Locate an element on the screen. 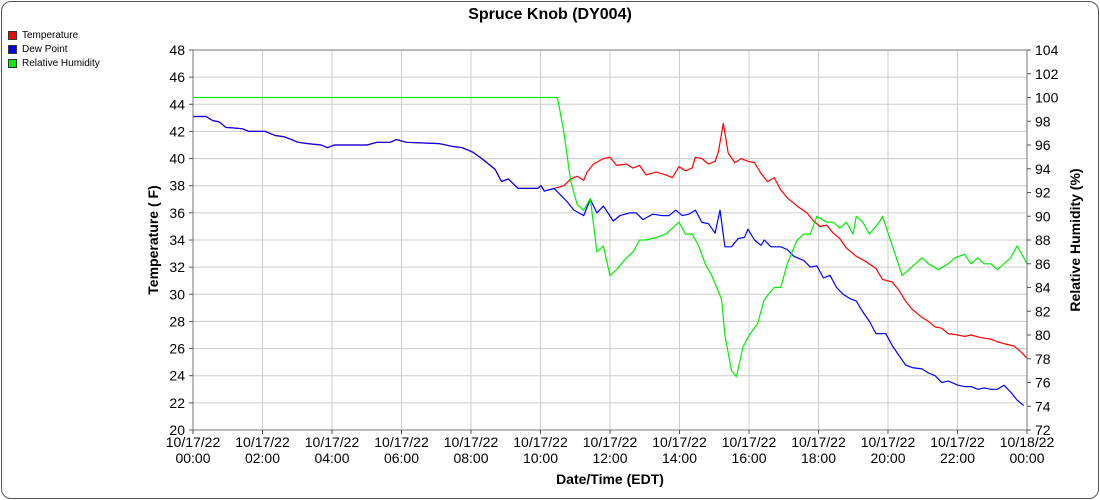  y-right-tick-label: 90 is located at coordinates (1043, 216).